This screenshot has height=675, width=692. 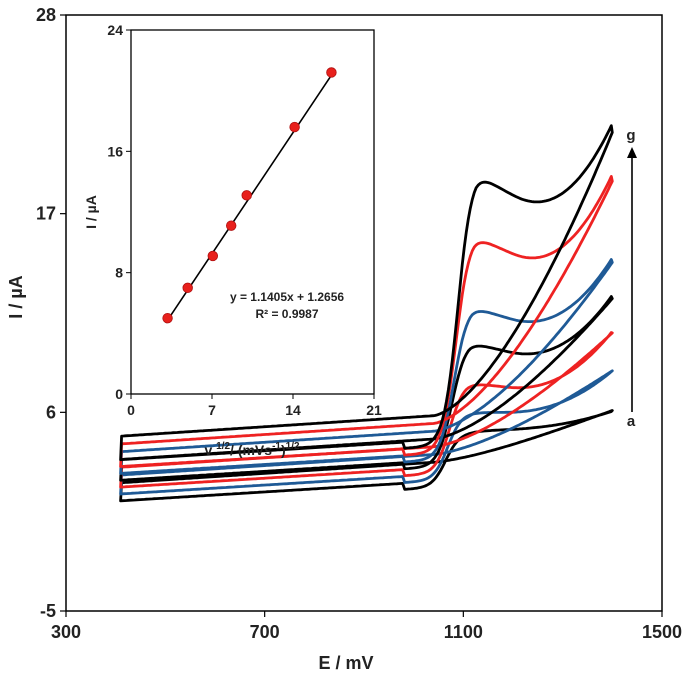 I want to click on main-y-axis-title: I / µA, so click(x=16, y=296).